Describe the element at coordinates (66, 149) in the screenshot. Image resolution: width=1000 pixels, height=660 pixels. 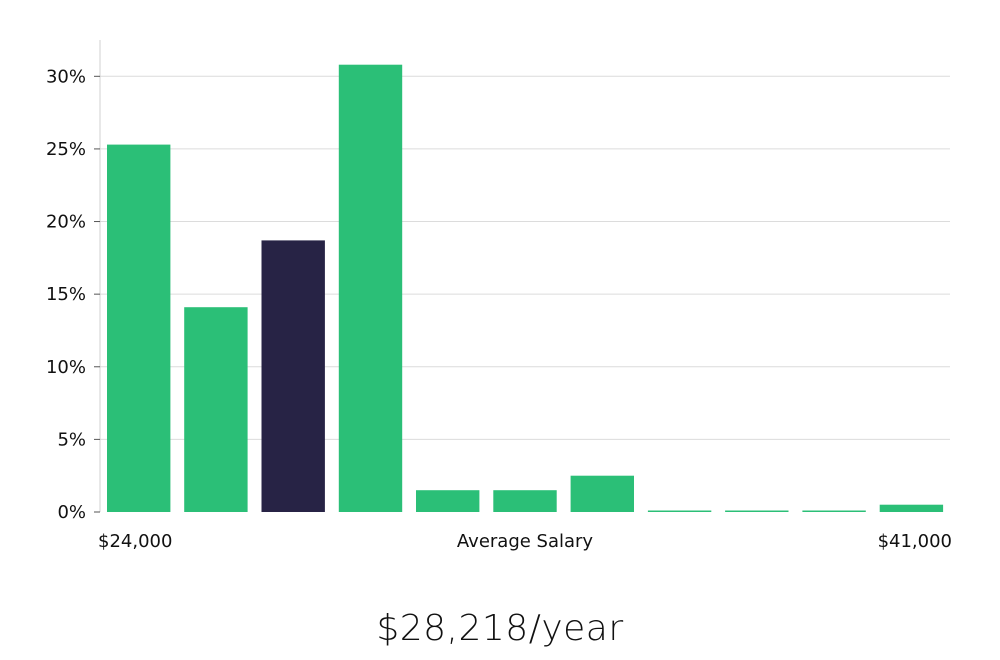
I see `y-tick-label-25: 25%` at that location.